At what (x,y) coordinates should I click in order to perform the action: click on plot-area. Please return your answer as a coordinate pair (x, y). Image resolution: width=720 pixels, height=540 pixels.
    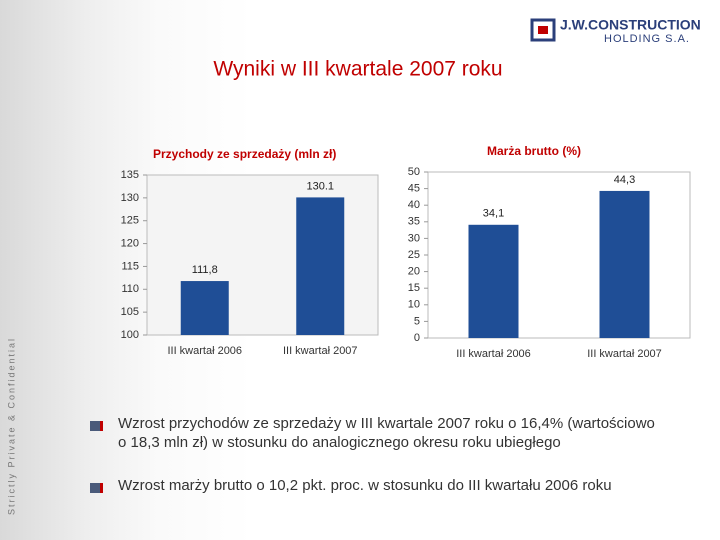
    Looking at the image, I should click on (559, 255).